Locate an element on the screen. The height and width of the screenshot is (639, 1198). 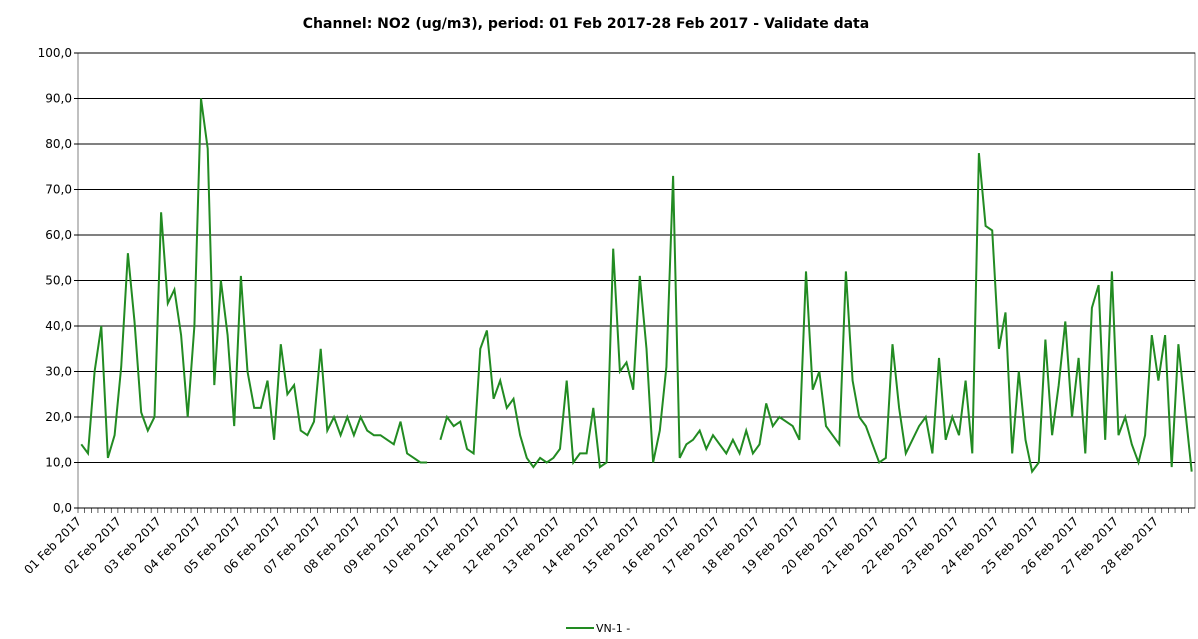
y-tick-label: 10,0 is located at coordinates (58, 463).